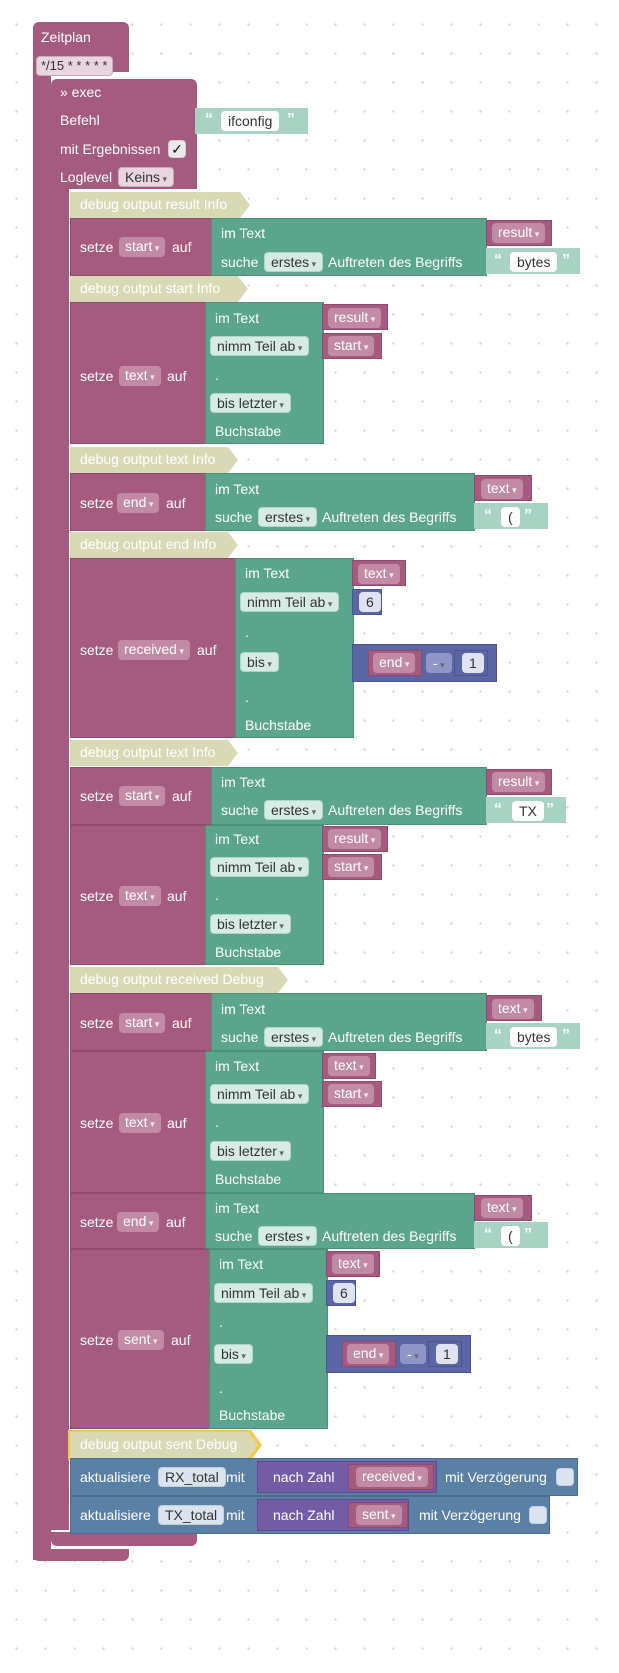 The height and width of the screenshot is (1673, 619). Describe the element at coordinates (154, 650) in the screenshot. I see `var-dropdown: received` at that location.